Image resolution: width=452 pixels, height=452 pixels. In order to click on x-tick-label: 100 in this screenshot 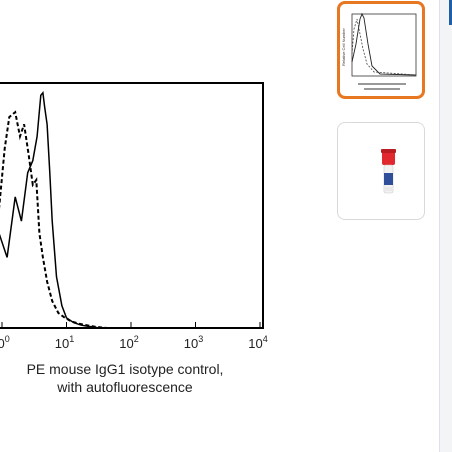, I will do `click(5, 342)`.